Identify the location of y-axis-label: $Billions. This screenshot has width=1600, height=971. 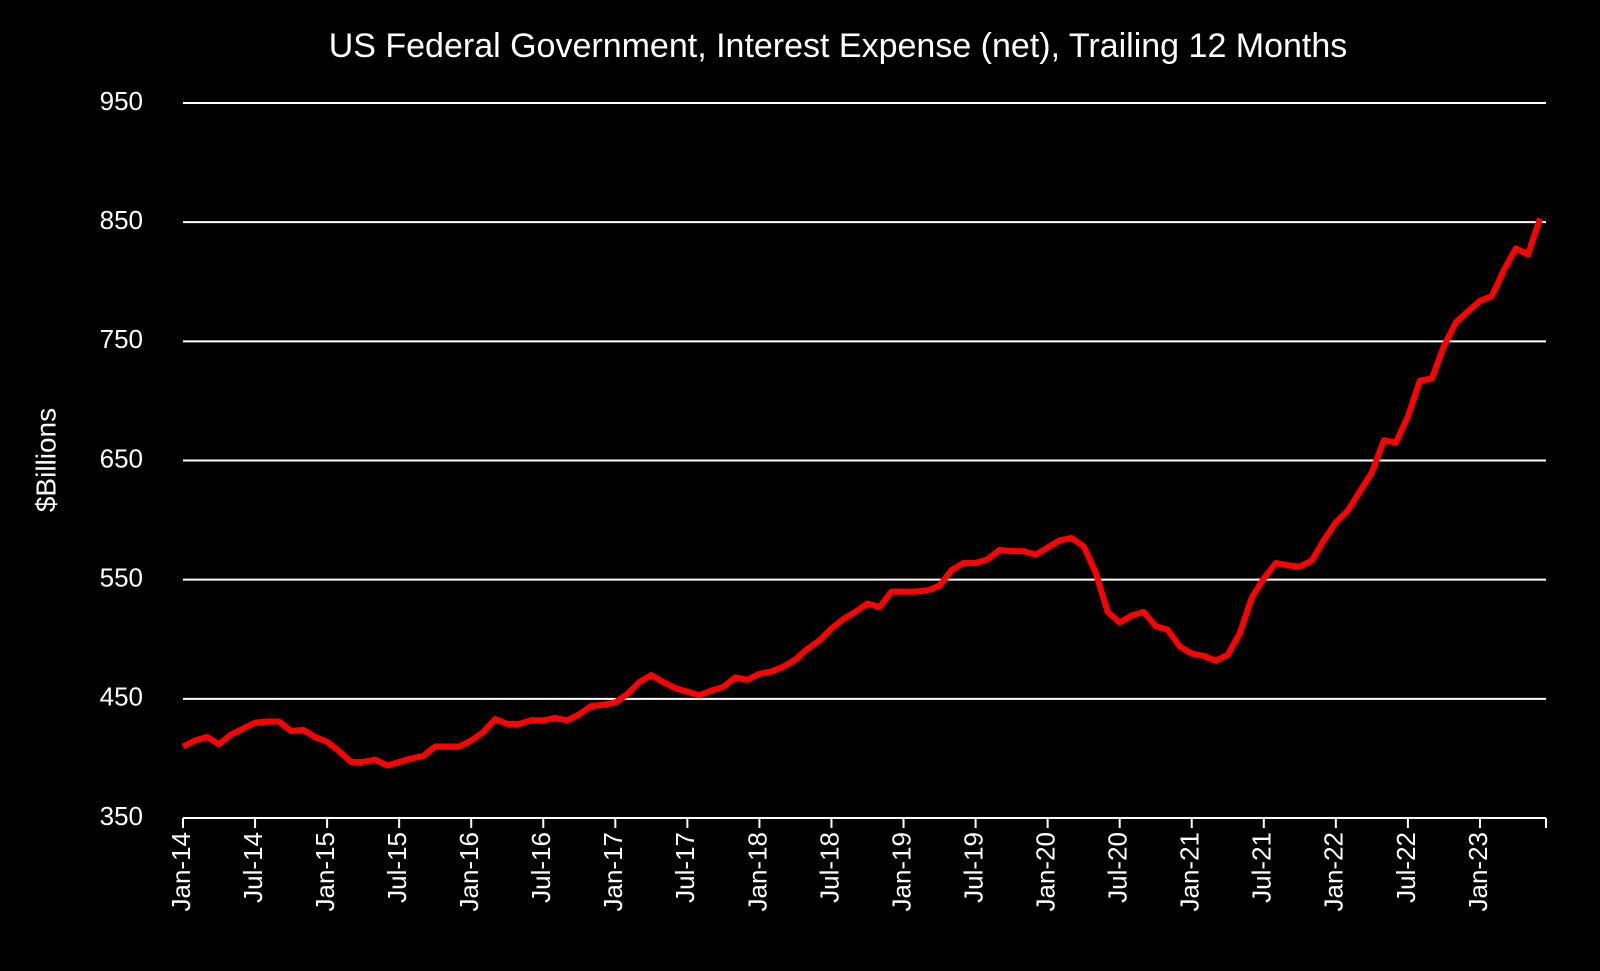
(45, 460).